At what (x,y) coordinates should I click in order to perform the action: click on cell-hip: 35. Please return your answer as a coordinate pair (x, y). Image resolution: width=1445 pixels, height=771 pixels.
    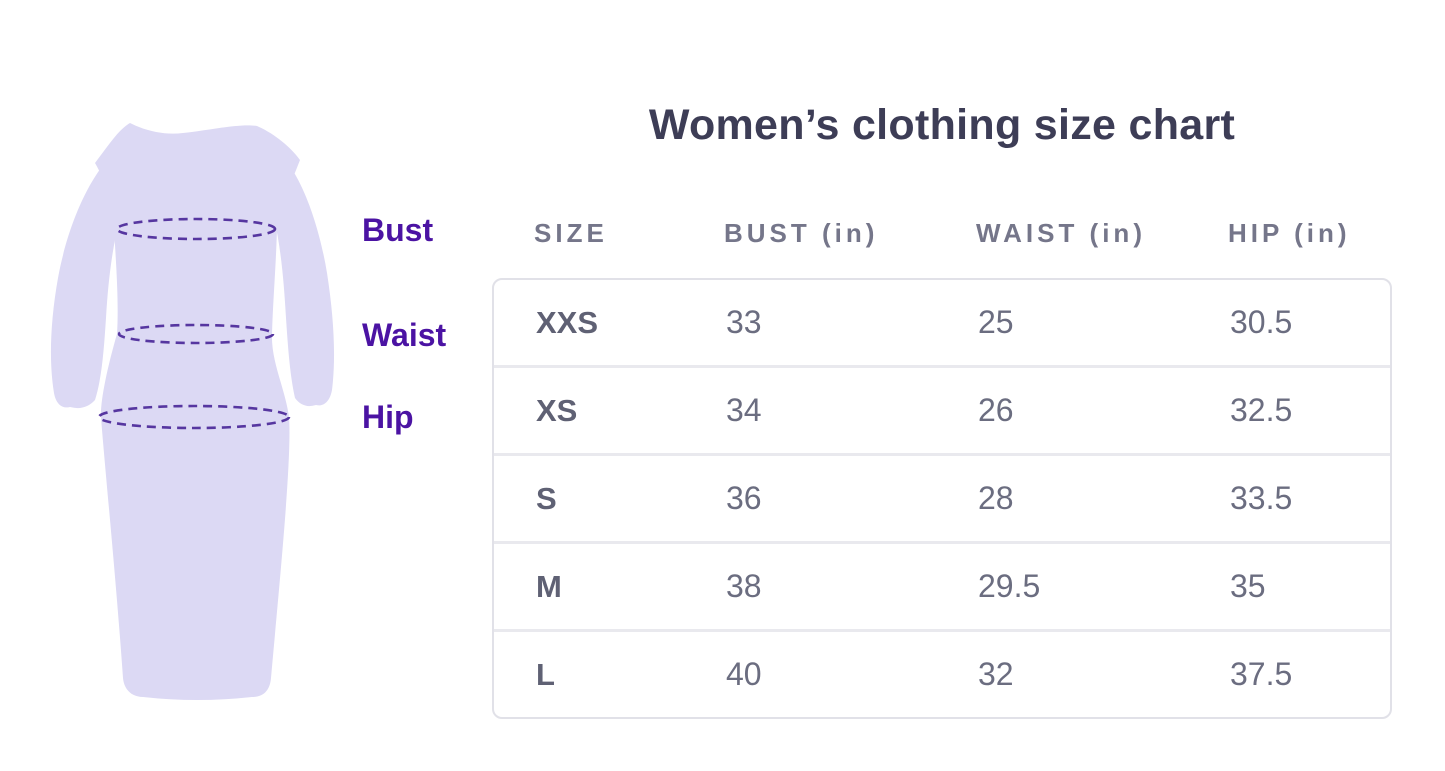
    Looking at the image, I should click on (1248, 586).